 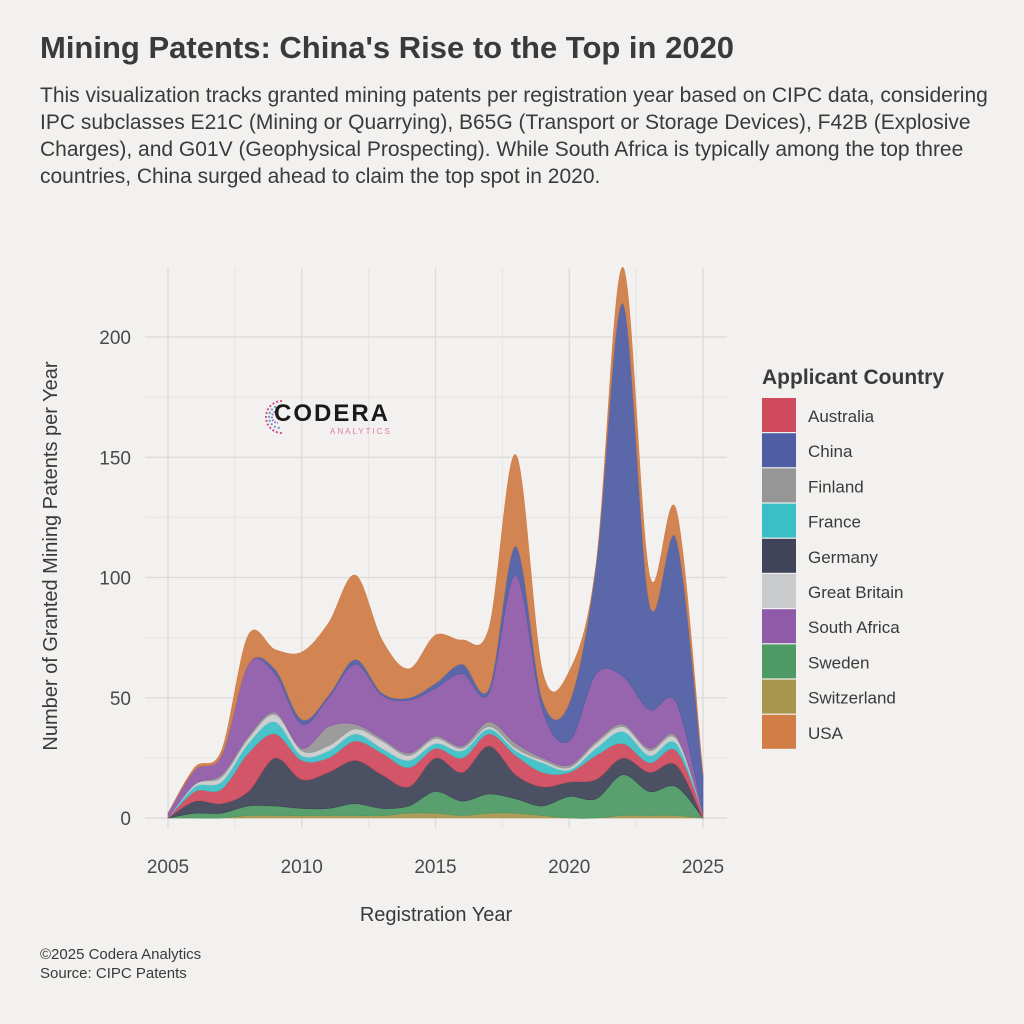 I want to click on x-tick-label-1: 2010, so click(x=302, y=867).